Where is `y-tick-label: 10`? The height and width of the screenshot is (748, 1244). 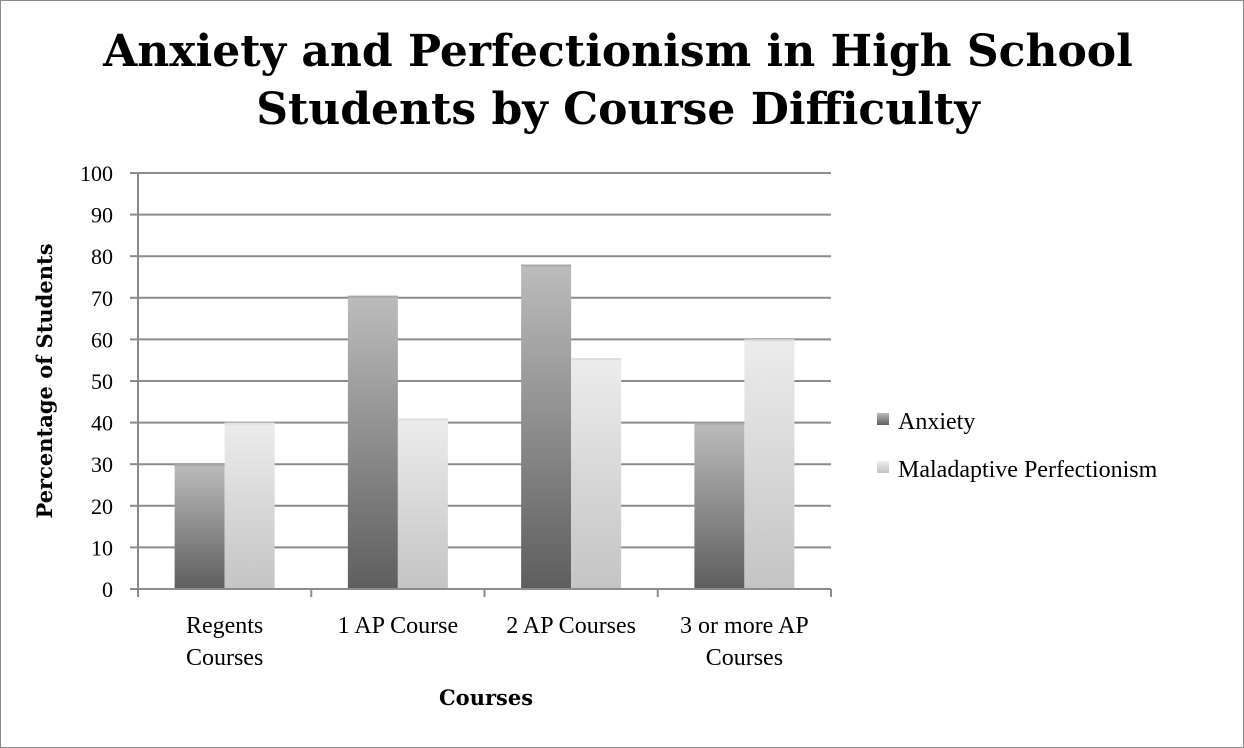
y-tick-label: 10 is located at coordinates (102, 547).